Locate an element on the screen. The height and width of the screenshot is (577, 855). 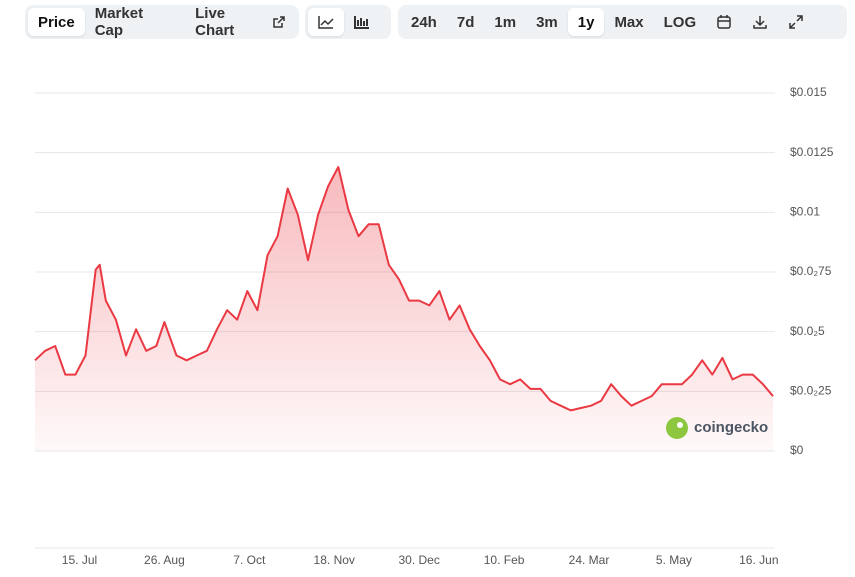
line-icon is located at coordinates (326, 22).